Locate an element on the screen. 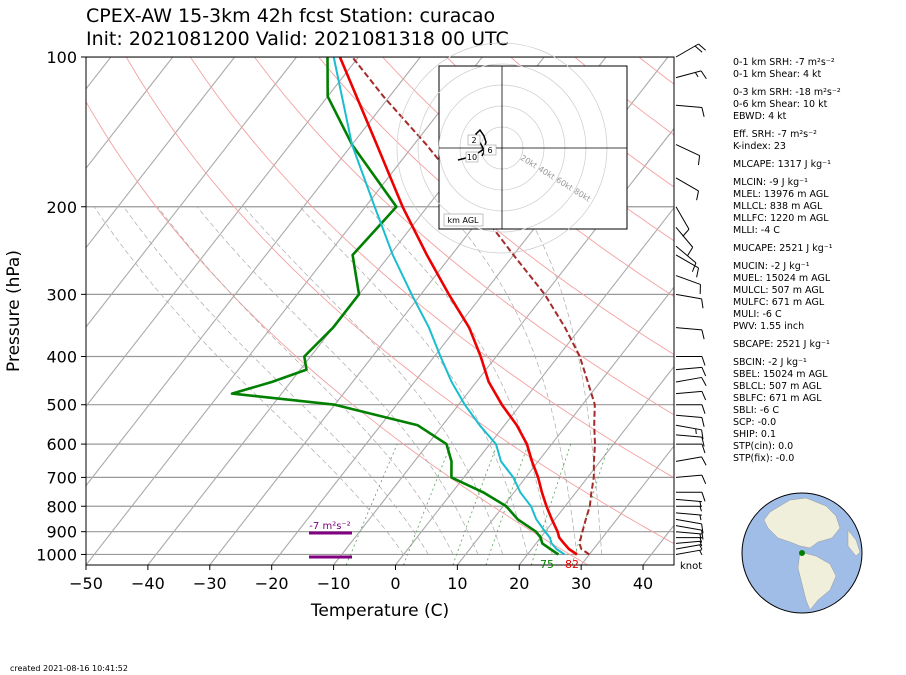  index-line: SBCAPE: 2521 J kg⁻¹ is located at coordinates (781, 344).